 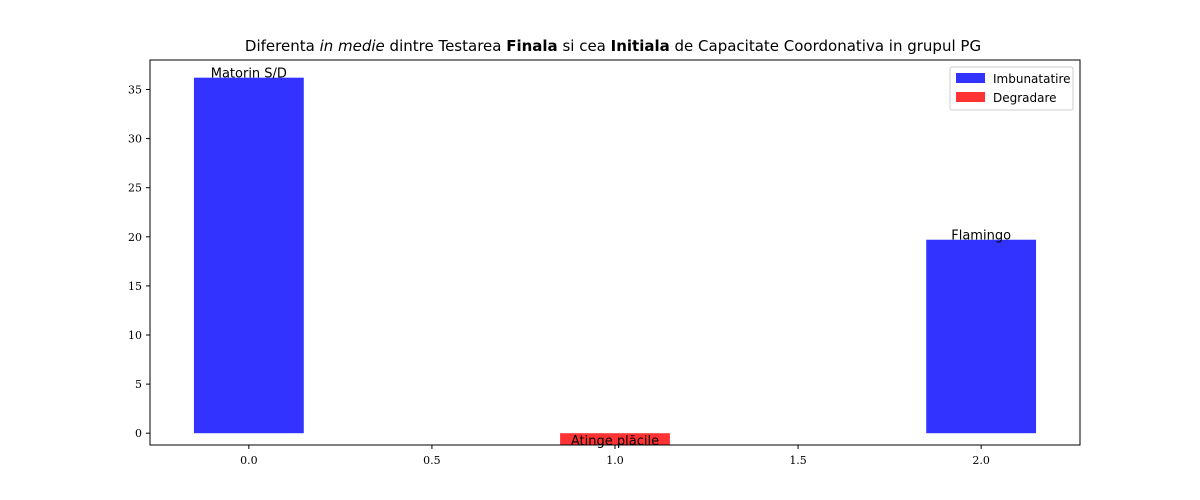 What do you see at coordinates (138, 384) in the screenshot?
I see `y-tick-label-1: 5` at bounding box center [138, 384].